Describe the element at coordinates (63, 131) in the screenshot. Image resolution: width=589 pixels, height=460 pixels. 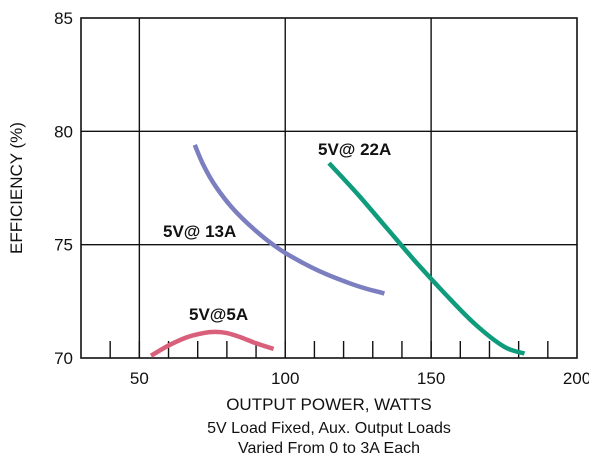
I see `y-tick-label: 80` at that location.